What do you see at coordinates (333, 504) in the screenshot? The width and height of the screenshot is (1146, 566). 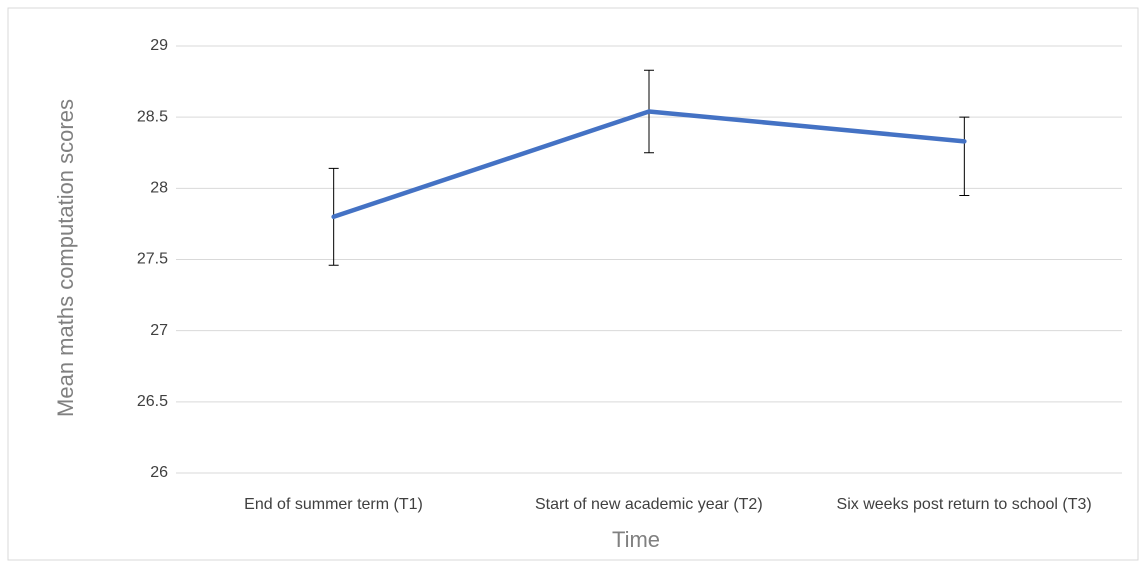 I see `x-tick-label: End of summer term (T1)` at bounding box center [333, 504].